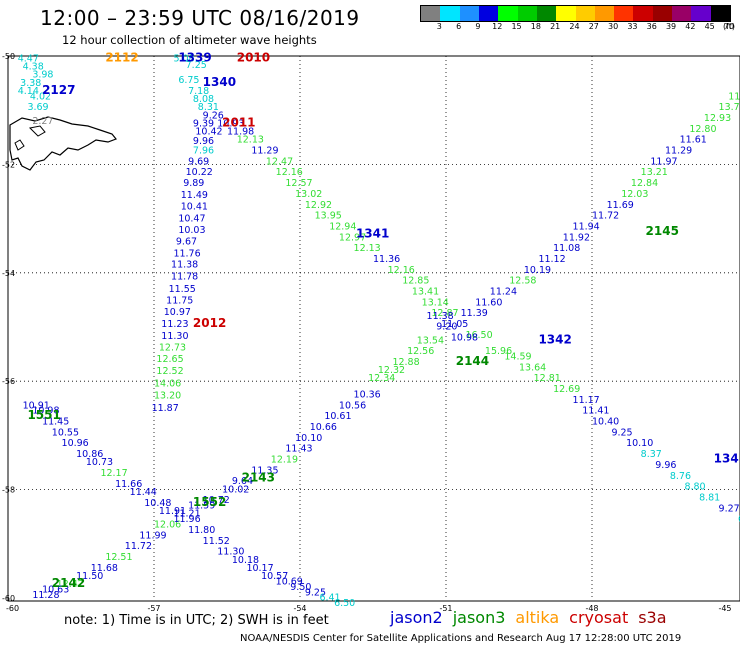 The height and width of the screenshot is (650, 740). What do you see at coordinates (242, 481) in the screenshot?
I see `wave-height-value: 9.64` at bounding box center [242, 481].